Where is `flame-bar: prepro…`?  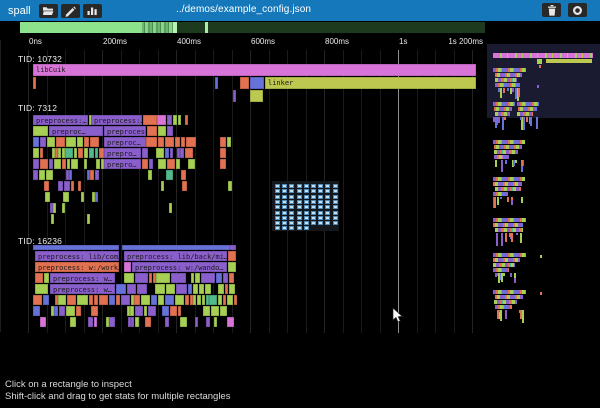
flame-bar: prepro… is located at coordinates (122, 164).